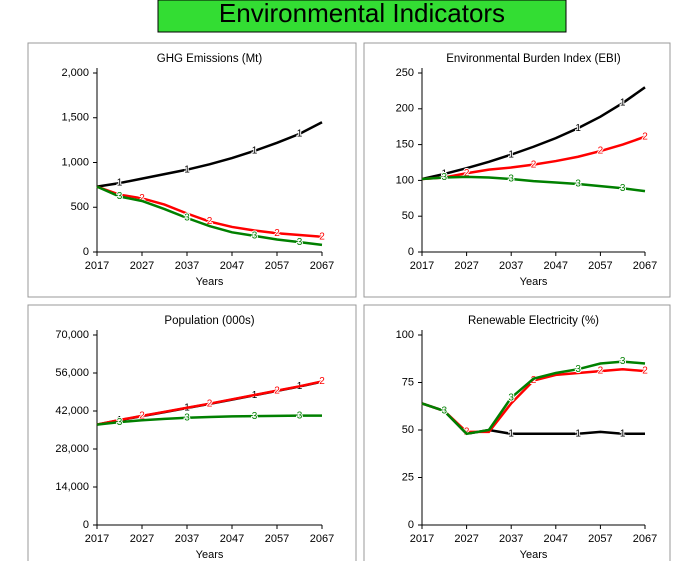 The height and width of the screenshot is (561, 700). I want to click on y-tick-label: 28,000, so click(72, 449).